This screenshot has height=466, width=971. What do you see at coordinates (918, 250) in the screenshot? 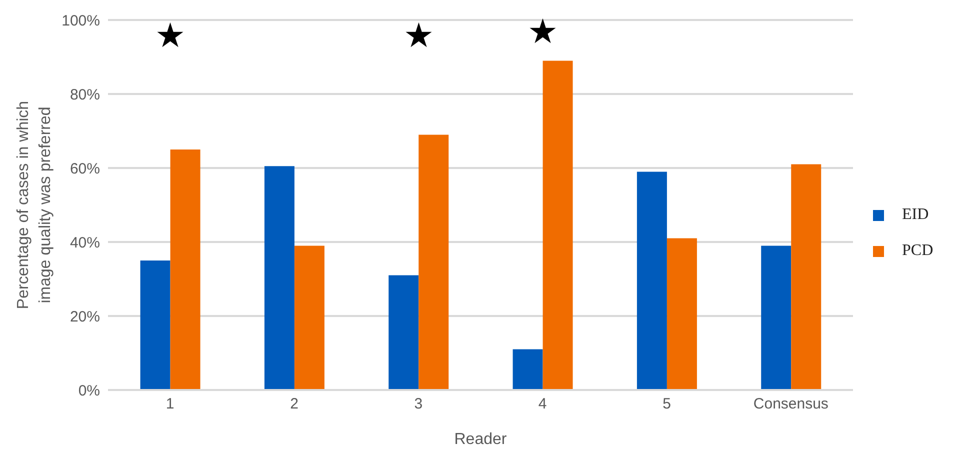
I see `legend-label: PCD` at bounding box center [918, 250].